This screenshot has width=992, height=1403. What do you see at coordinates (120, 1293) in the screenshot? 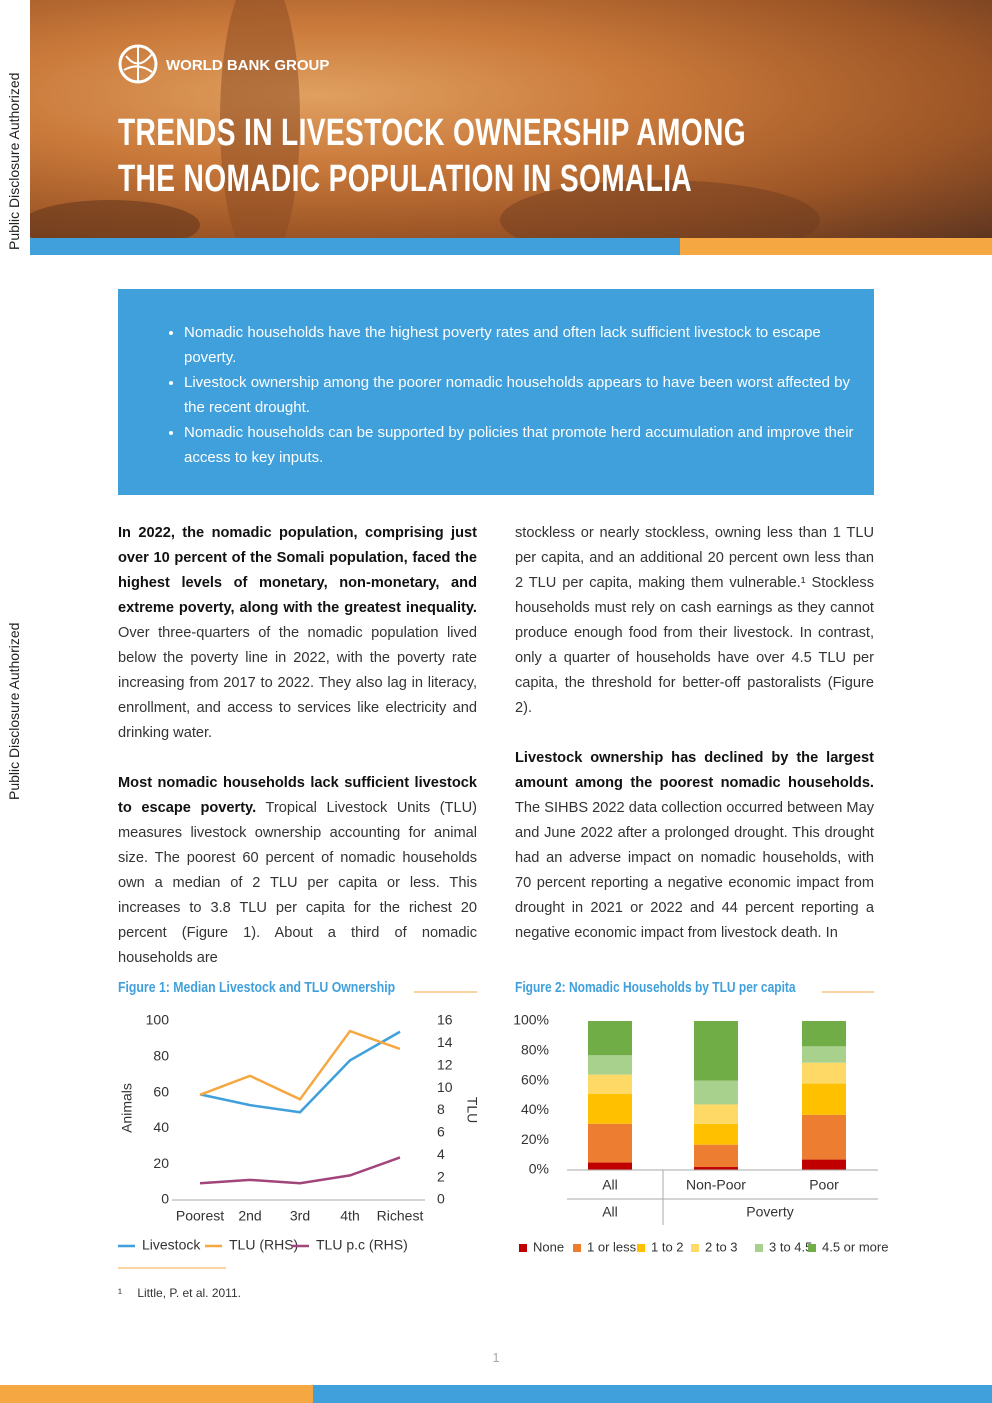
I see `footnote-mark: ¹` at bounding box center [120, 1293].